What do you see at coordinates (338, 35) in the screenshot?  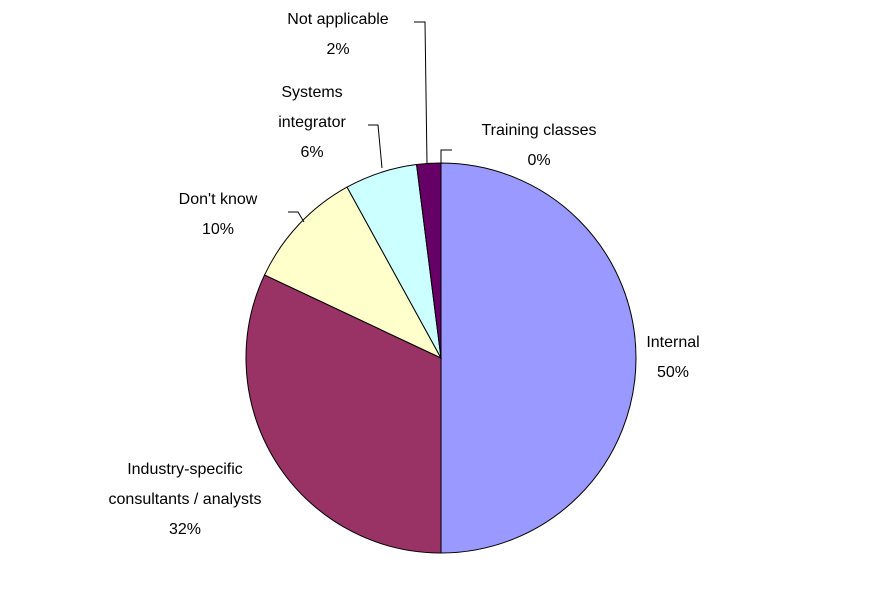 I see `slice-label: Not applicable 2%` at bounding box center [338, 35].